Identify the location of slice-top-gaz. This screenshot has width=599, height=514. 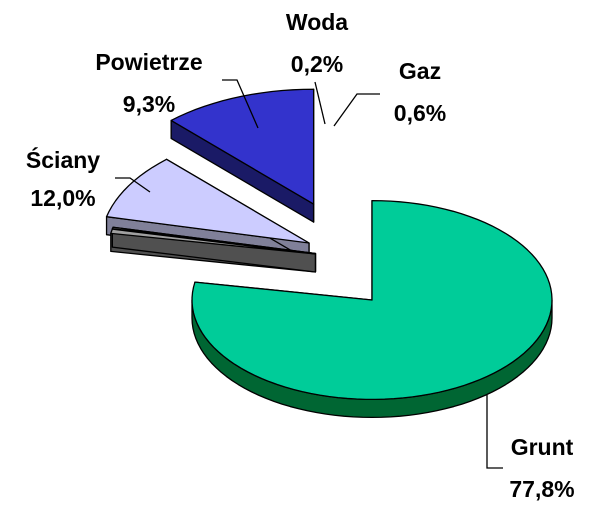
(213, 241).